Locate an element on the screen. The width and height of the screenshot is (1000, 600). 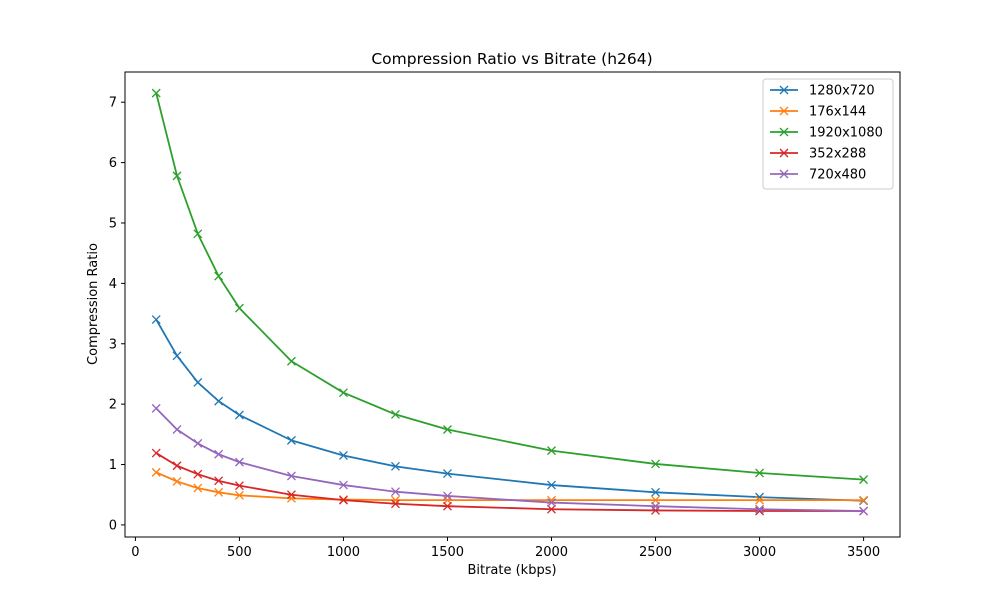
y-tick-label: 7 is located at coordinates (113, 103).